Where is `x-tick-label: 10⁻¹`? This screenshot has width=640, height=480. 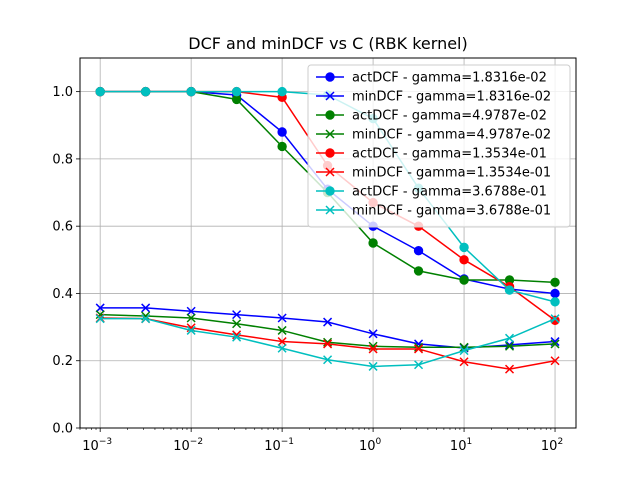 x-tick-label: 10⁻¹ is located at coordinates (279, 445).